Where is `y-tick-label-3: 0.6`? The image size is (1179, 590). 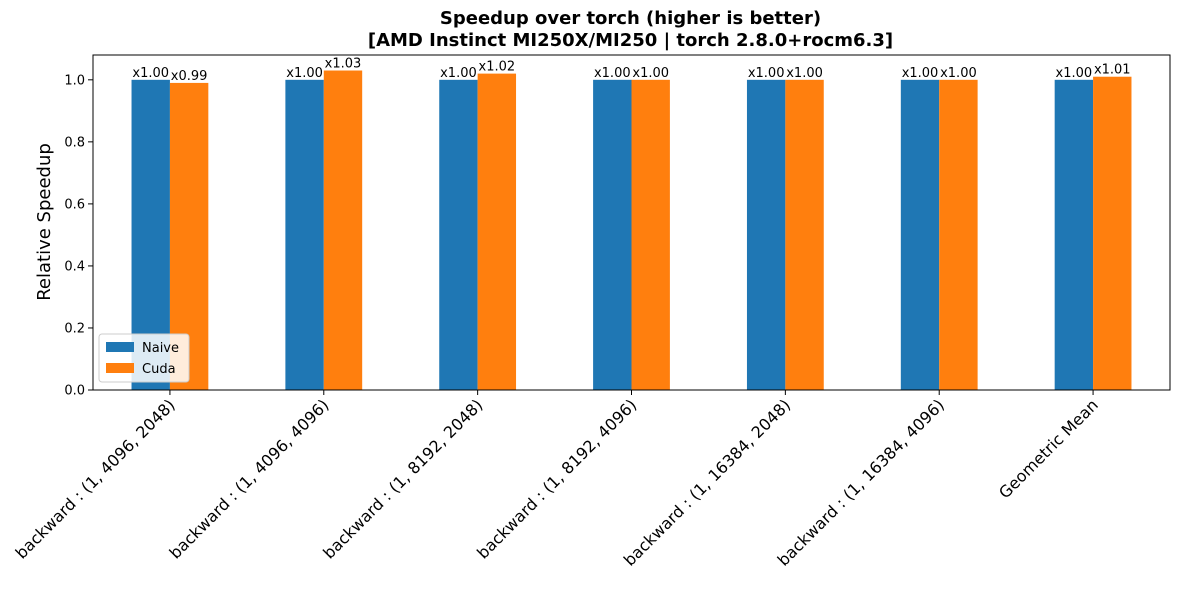 y-tick-label-3: 0.6 is located at coordinates (74, 204).